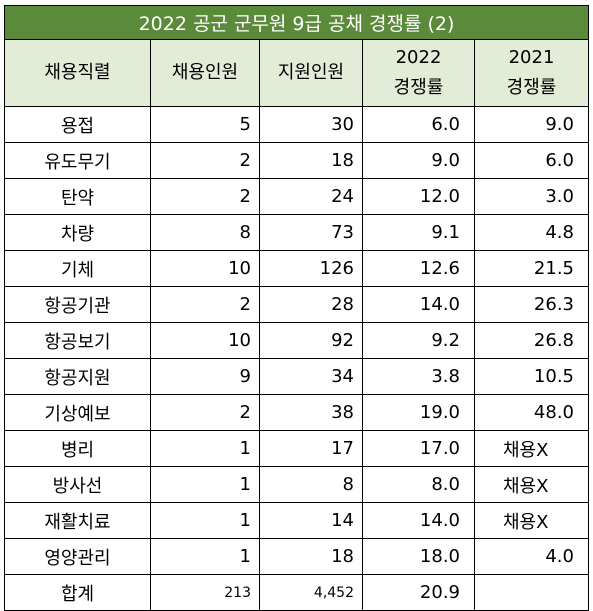  I want to click on table-row: 기체 10 126 12.6 21.5, so click(296, 268).